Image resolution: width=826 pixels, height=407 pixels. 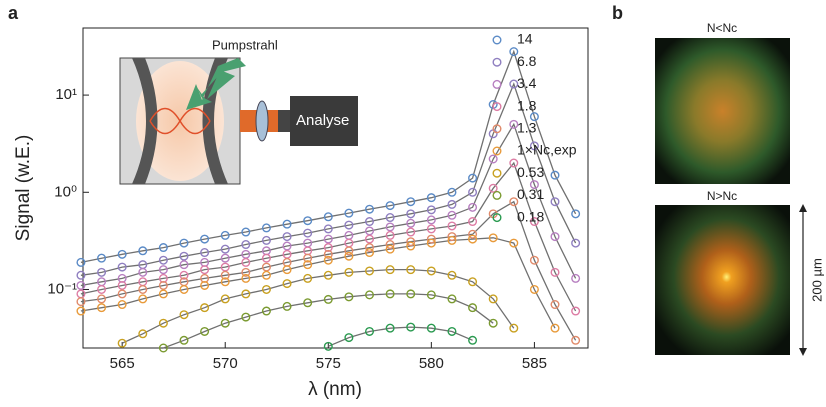 I want to click on image, so click(x=722, y=111).